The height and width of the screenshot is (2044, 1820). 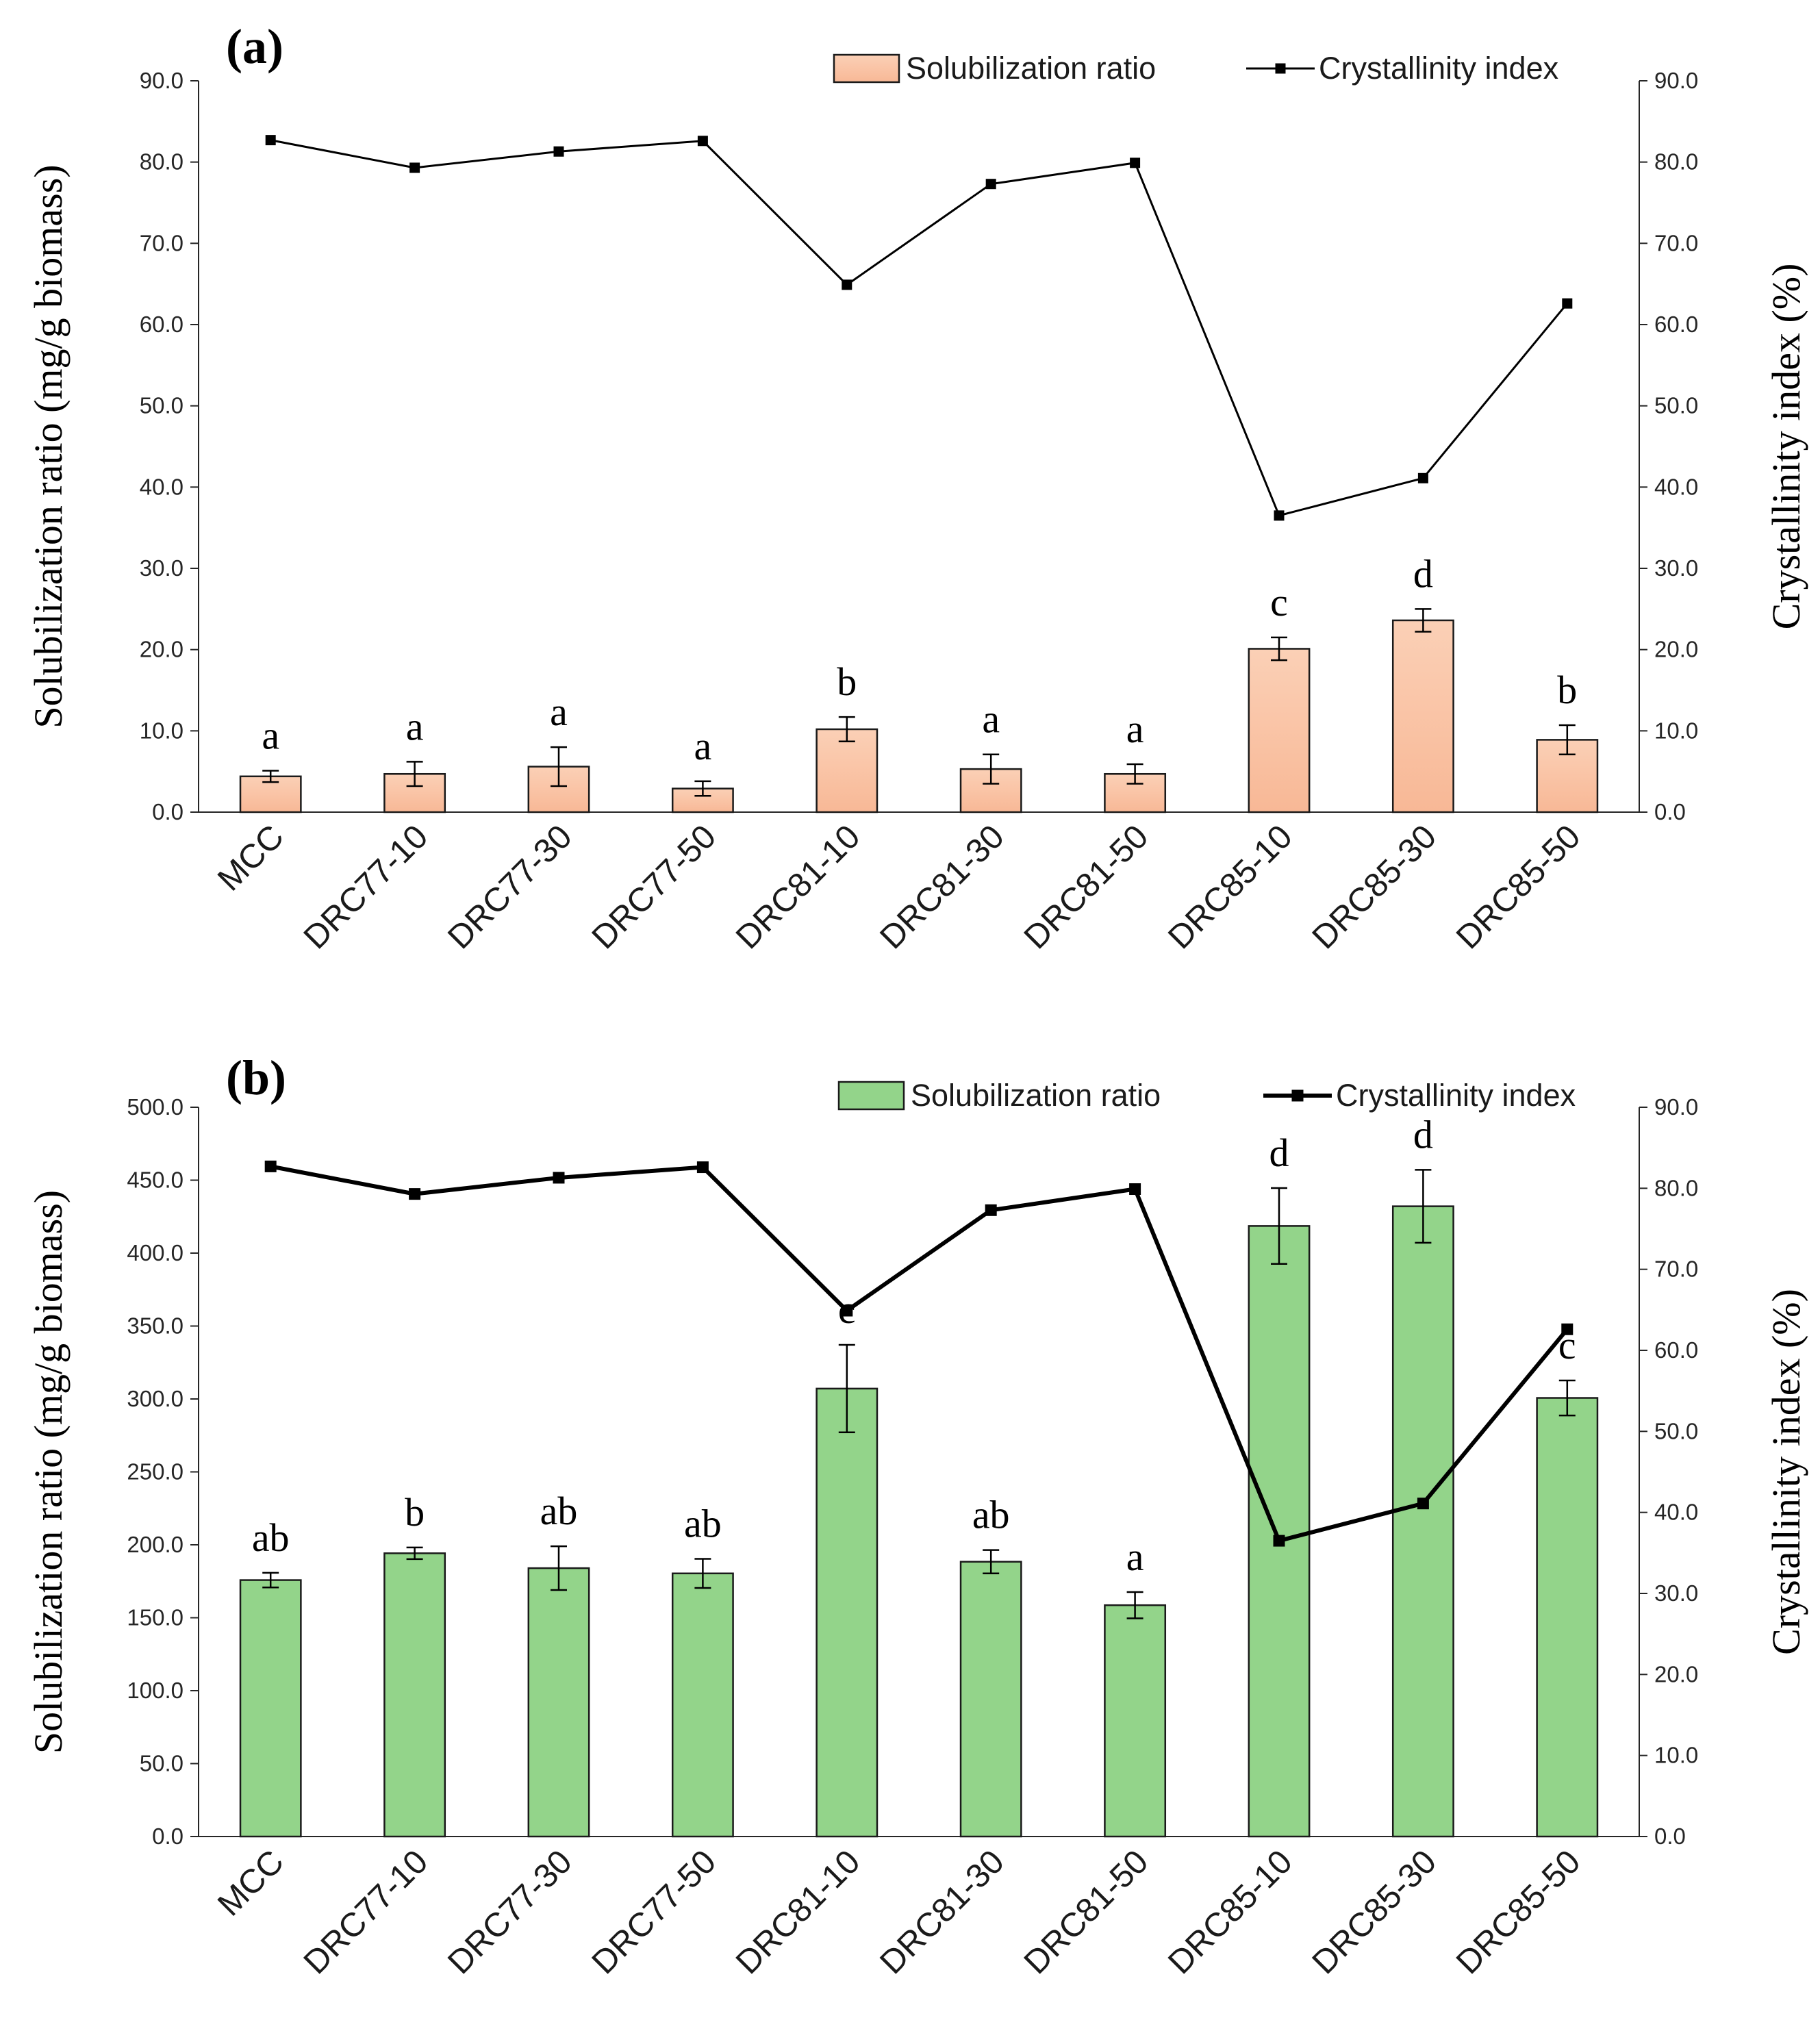 I want to click on left-tick-label: 150.0, so click(x=155, y=1617).